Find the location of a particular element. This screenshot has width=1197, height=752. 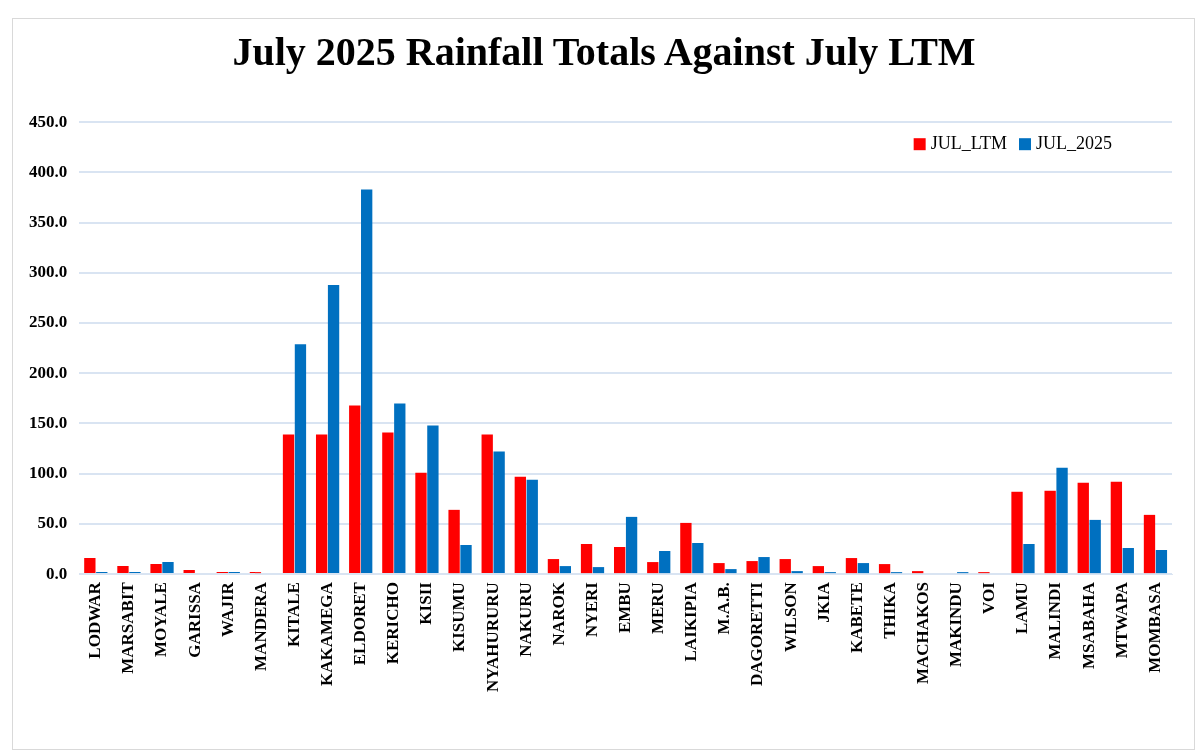

x-tick-label: MANDERA is located at coordinates (260, 626).